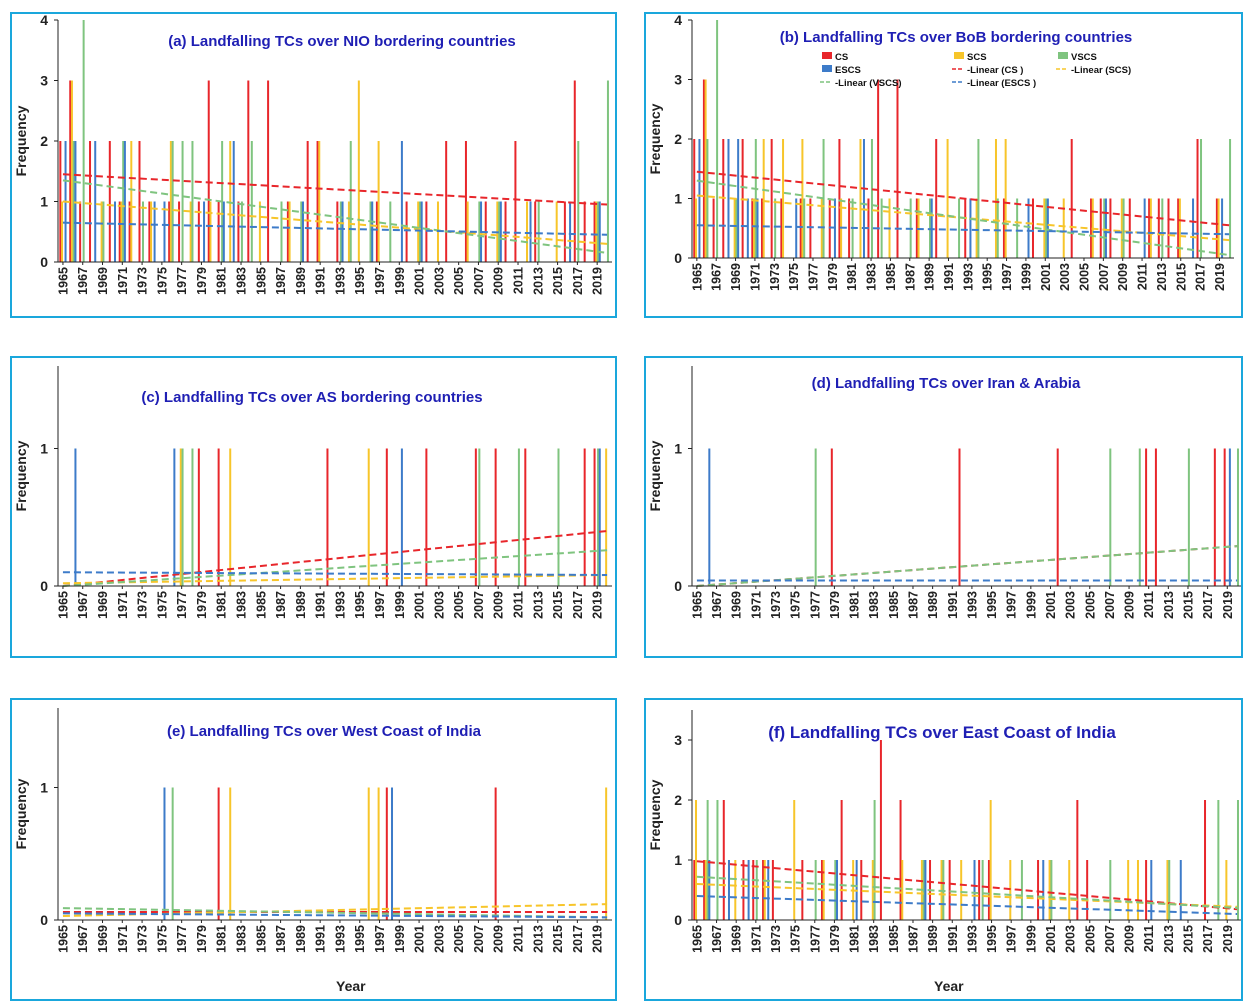  I want to click on x-tick-label: 1979, so click(835, 605).